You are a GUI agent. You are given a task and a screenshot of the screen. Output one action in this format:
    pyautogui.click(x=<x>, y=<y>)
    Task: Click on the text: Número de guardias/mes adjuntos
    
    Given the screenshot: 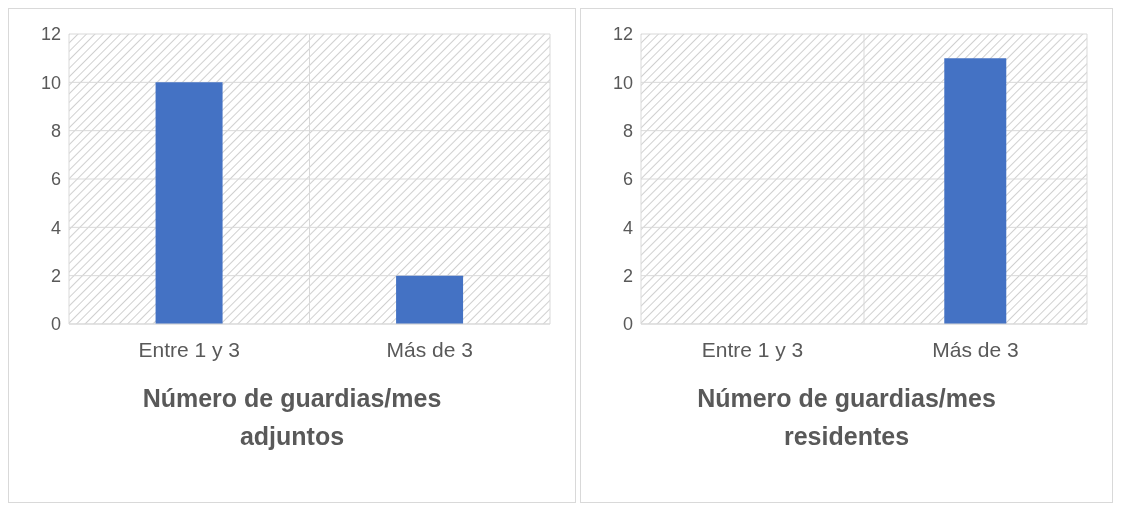 What is the action you would take?
    pyautogui.click(x=292, y=417)
    